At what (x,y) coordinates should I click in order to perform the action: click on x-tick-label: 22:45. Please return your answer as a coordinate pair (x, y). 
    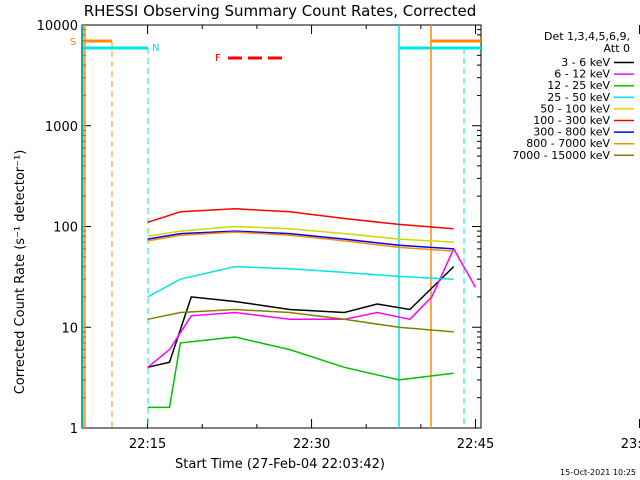
    Looking at the image, I should click on (475, 444).